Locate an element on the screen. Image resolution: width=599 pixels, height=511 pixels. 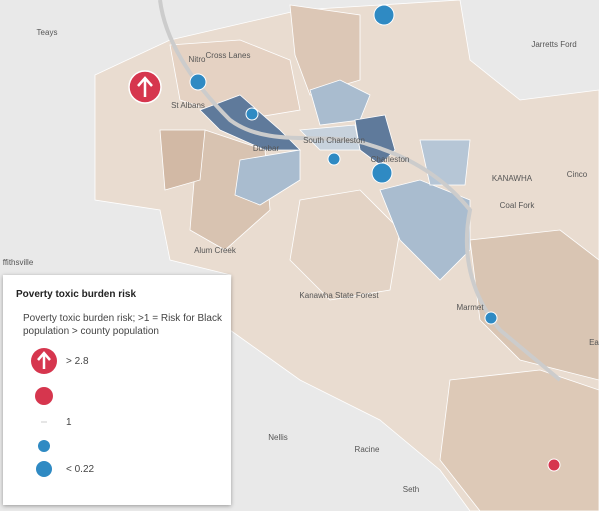
legend-title: Poverty toxic burden risk is located at coordinates (76, 294).